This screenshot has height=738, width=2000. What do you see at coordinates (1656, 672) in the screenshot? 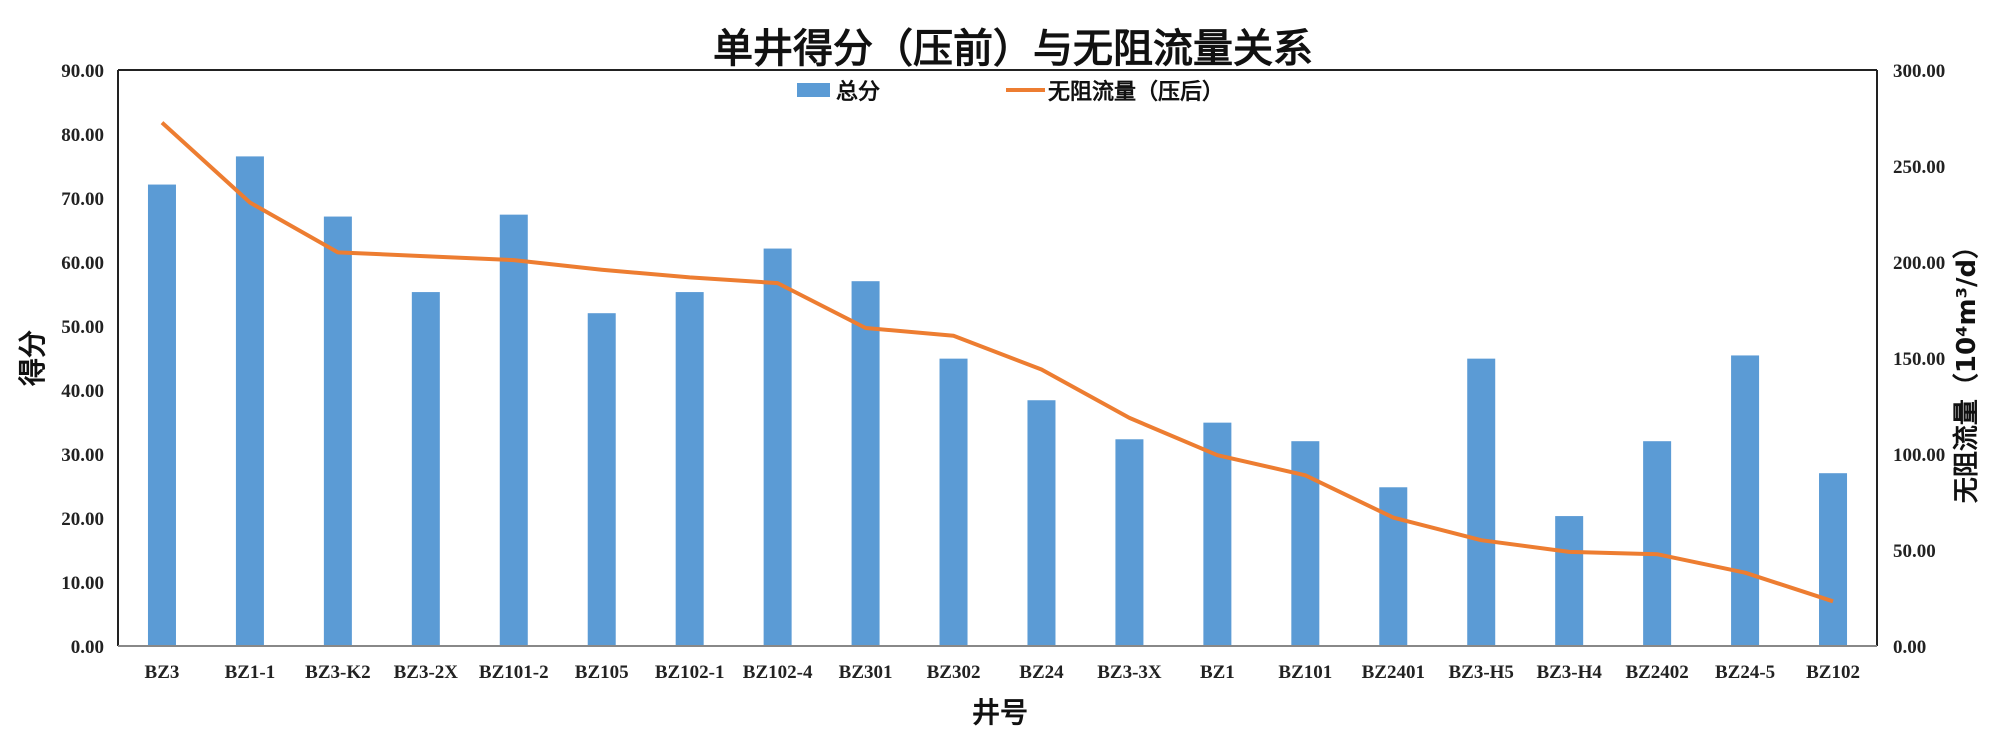
I see `x-tick-label: BZ2402` at bounding box center [1656, 672].